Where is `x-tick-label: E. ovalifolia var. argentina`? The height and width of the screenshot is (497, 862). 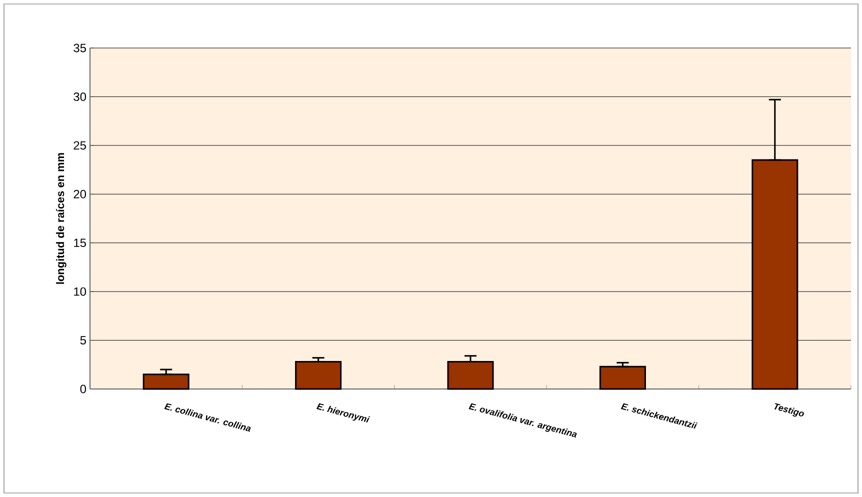
x-tick-label: E. ovalifolia var. argentina is located at coordinates (522, 420).